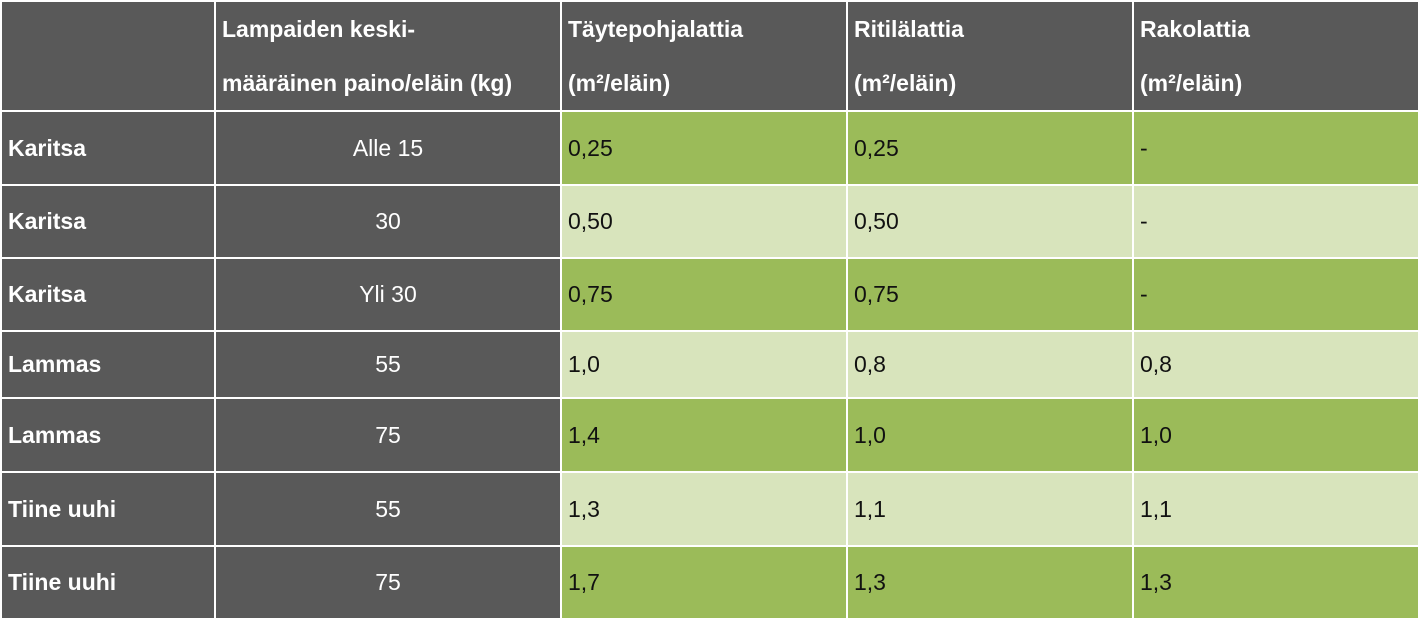 Image resolution: width=1418 pixels, height=620 pixels. What do you see at coordinates (1275, 364) in the screenshot?
I see `row-rako-value: 0,8` at bounding box center [1275, 364].